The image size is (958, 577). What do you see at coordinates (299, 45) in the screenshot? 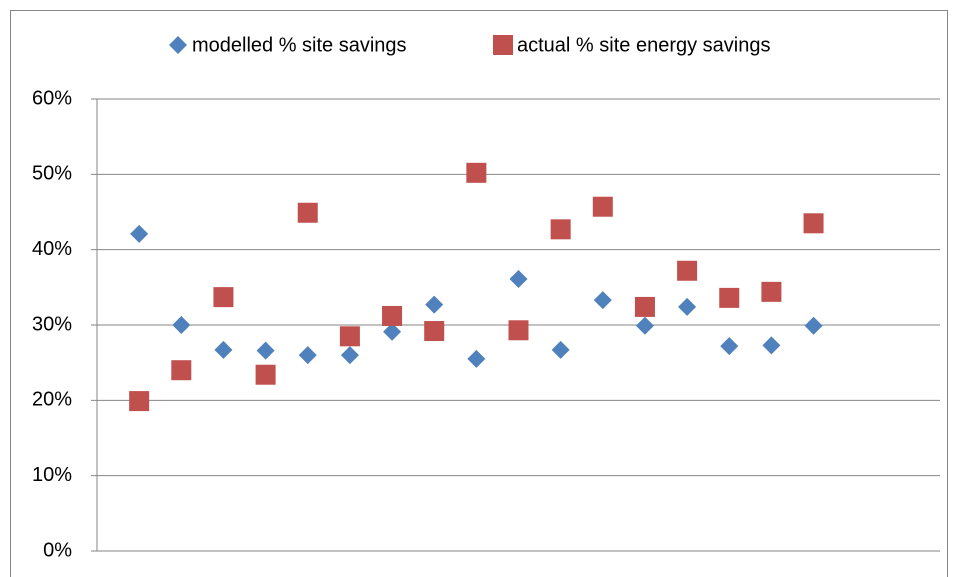
I see `legend-label: modelled % site savings` at bounding box center [299, 45].